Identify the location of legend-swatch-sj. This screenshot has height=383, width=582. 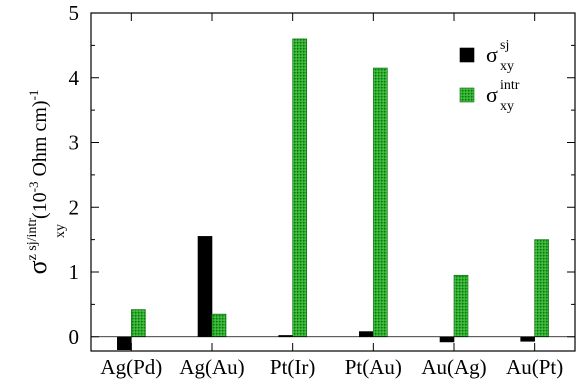
(467, 55).